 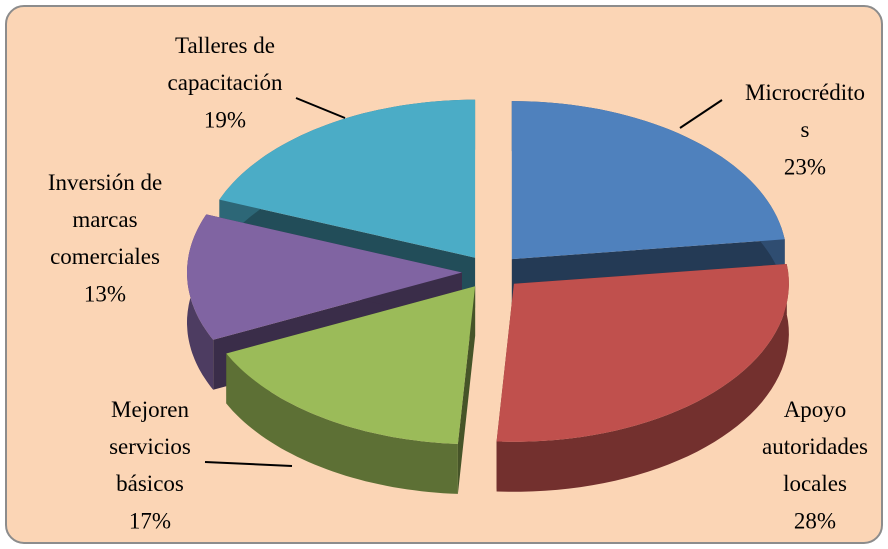 I want to click on label-line: Apoyo, so click(x=815, y=409).